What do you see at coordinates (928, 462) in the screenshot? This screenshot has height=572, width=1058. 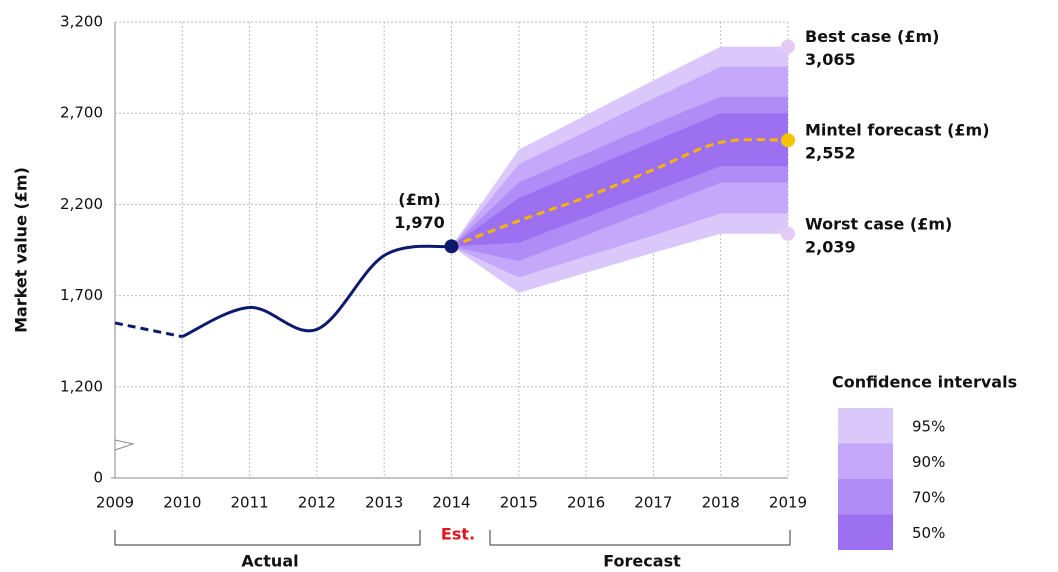 I see `legend-label: 90%` at bounding box center [928, 462].